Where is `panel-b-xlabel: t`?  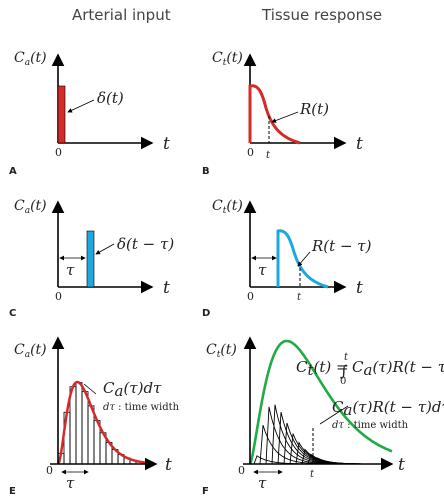 panel-b-xlabel: t is located at coordinates (359, 144).